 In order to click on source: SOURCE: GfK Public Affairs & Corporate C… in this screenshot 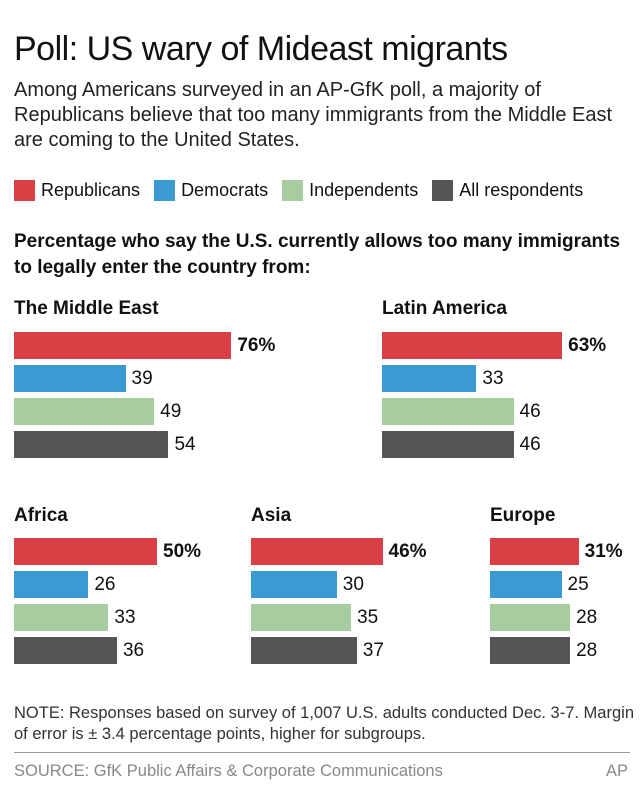, I will do `click(228, 771)`.